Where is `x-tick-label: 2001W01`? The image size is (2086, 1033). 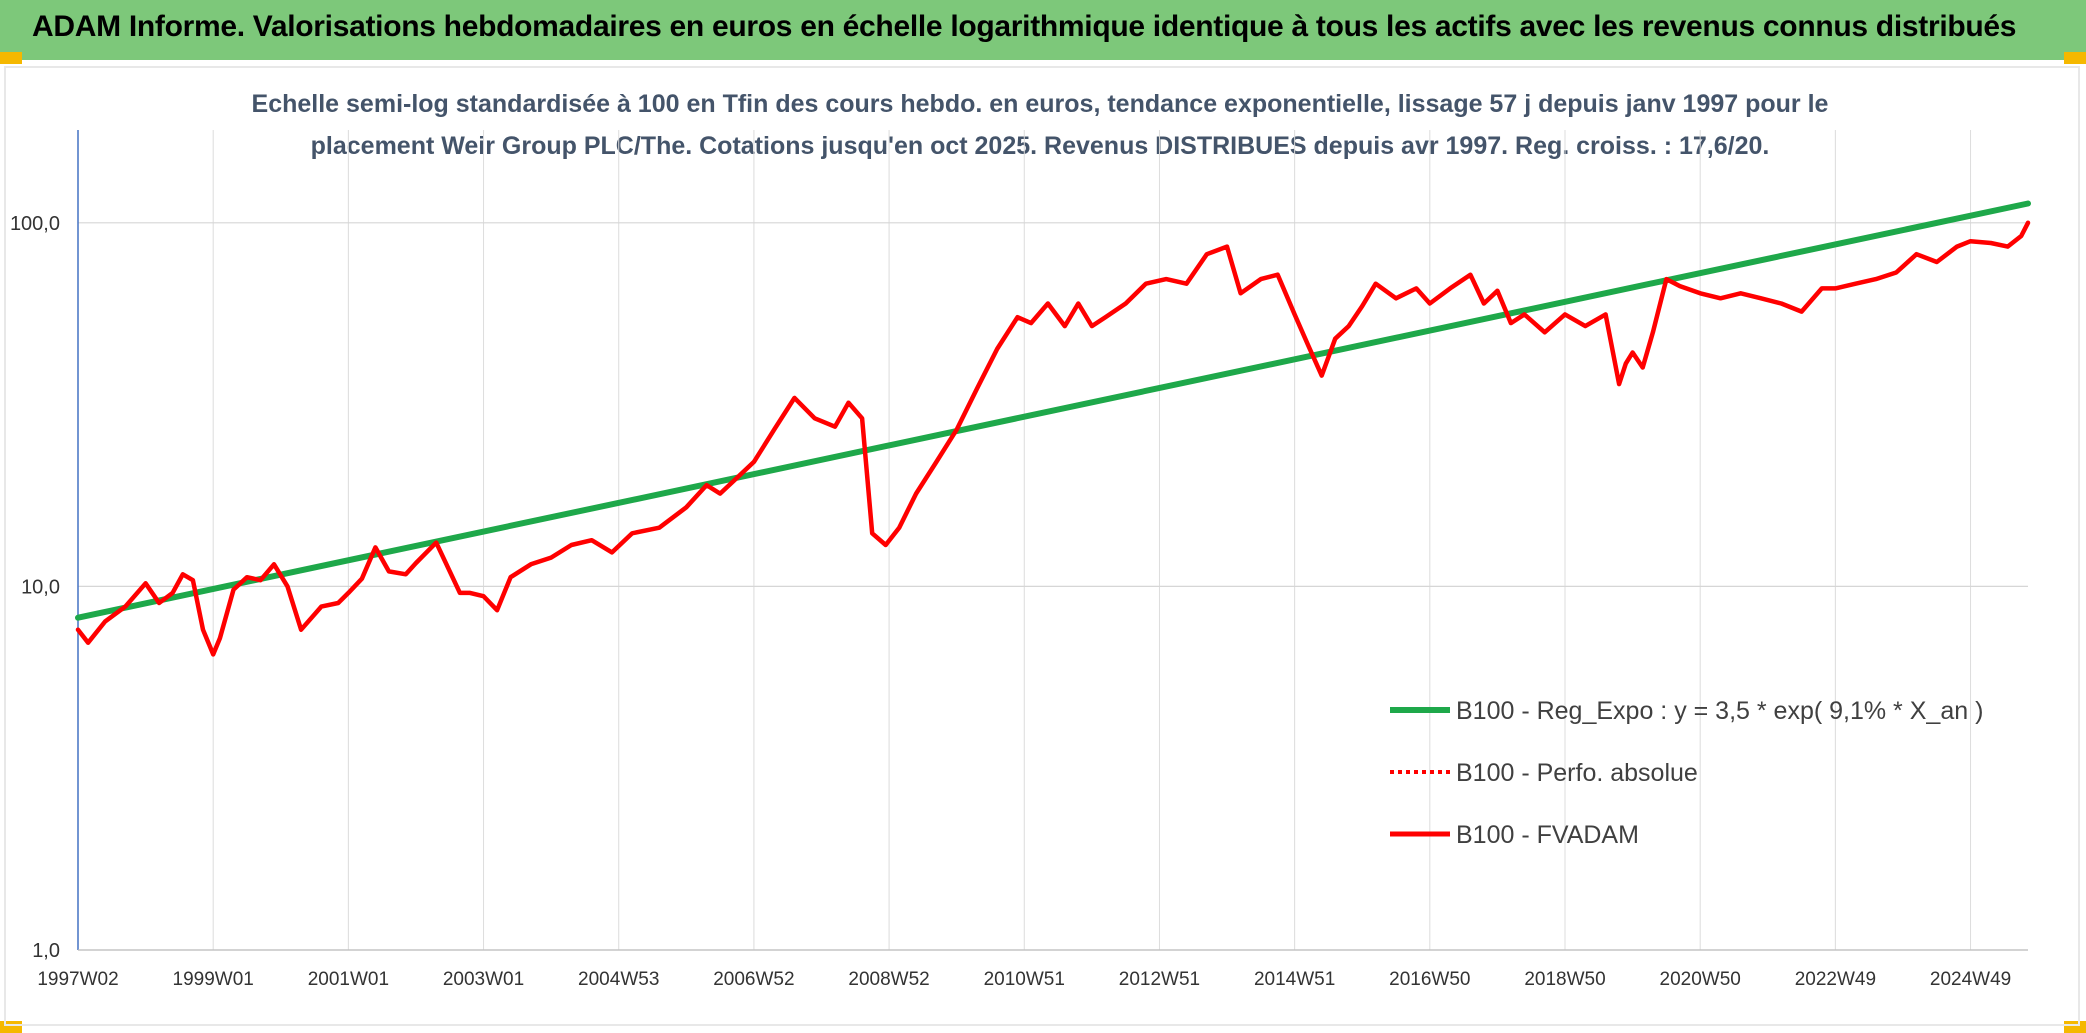 x-tick-label: 2001W01 is located at coordinates (348, 979).